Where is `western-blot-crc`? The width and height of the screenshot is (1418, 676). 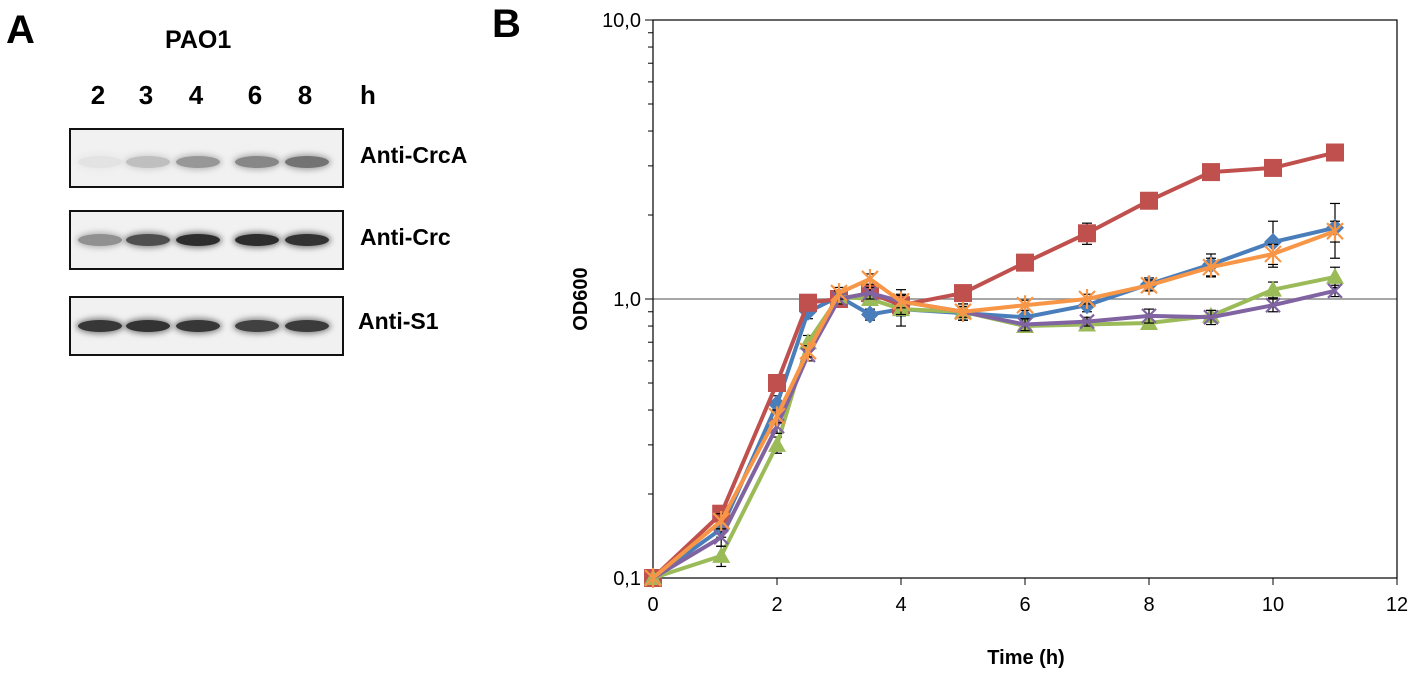 western-blot-crc is located at coordinates (206, 240).